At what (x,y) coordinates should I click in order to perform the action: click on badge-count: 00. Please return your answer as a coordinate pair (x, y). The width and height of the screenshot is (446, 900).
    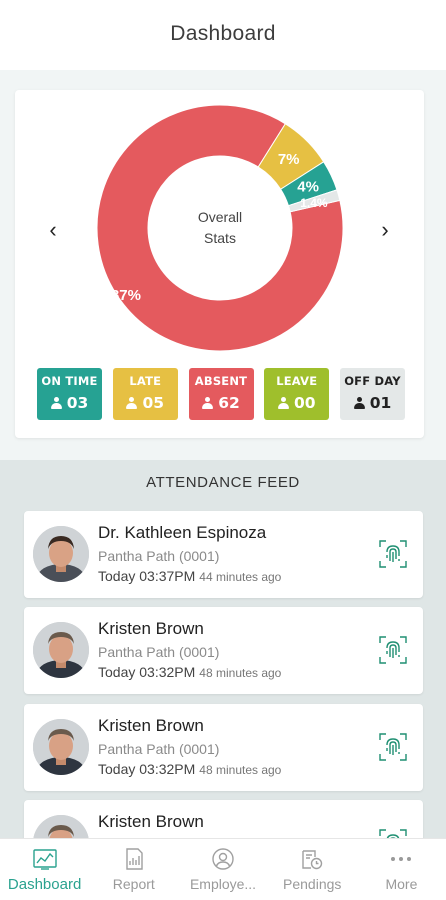
    Looking at the image, I should click on (304, 403).